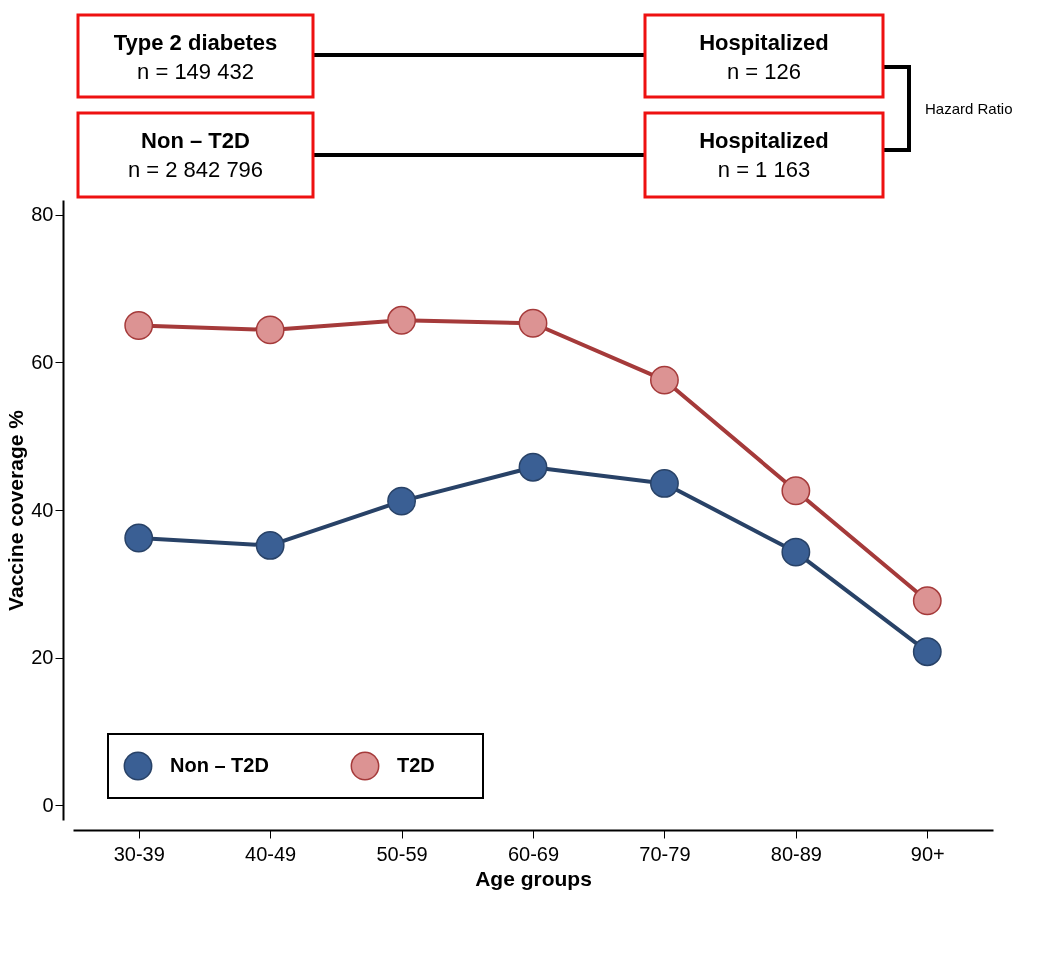  What do you see at coordinates (416, 765) in the screenshot?
I see `legend-label: T2D` at bounding box center [416, 765].